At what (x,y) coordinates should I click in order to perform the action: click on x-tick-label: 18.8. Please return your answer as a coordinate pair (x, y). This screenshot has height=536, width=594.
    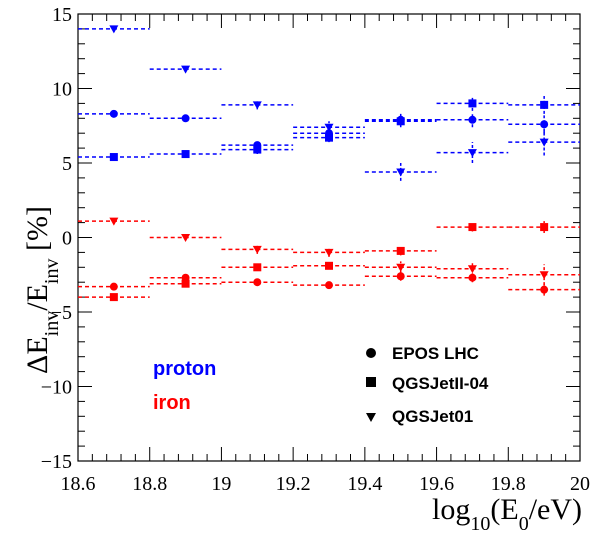
    Looking at the image, I should click on (149, 484).